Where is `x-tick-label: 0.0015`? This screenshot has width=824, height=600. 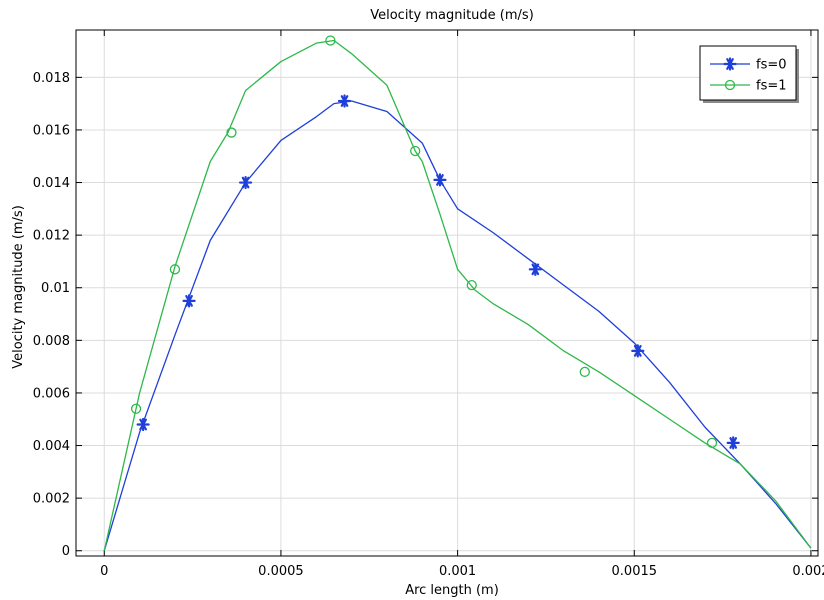
x-tick-label: 0.0015 is located at coordinates (635, 571).